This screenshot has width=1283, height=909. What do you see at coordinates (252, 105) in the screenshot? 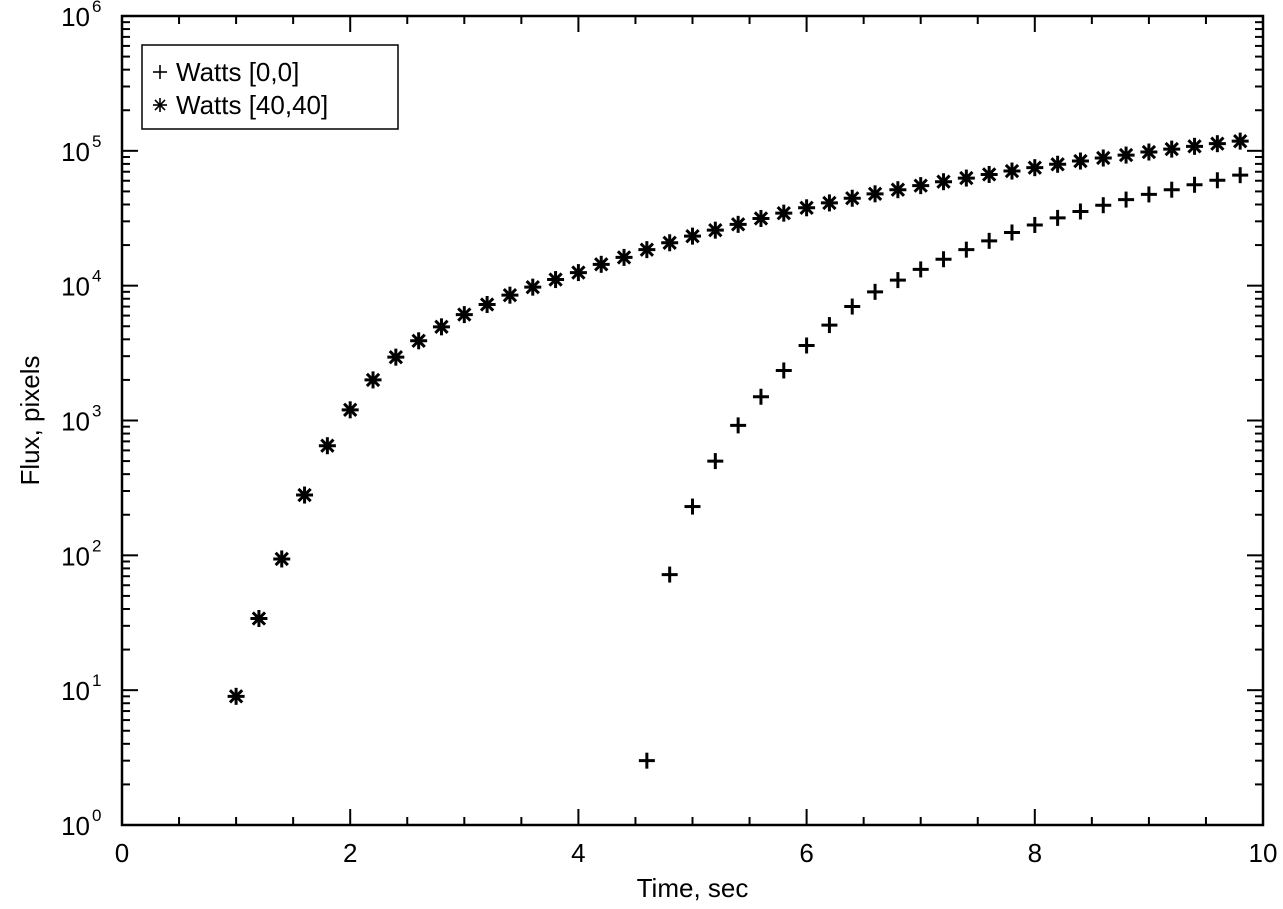
I see `legend-label-watts-40-40: Watts [40,40]` at bounding box center [252, 105].